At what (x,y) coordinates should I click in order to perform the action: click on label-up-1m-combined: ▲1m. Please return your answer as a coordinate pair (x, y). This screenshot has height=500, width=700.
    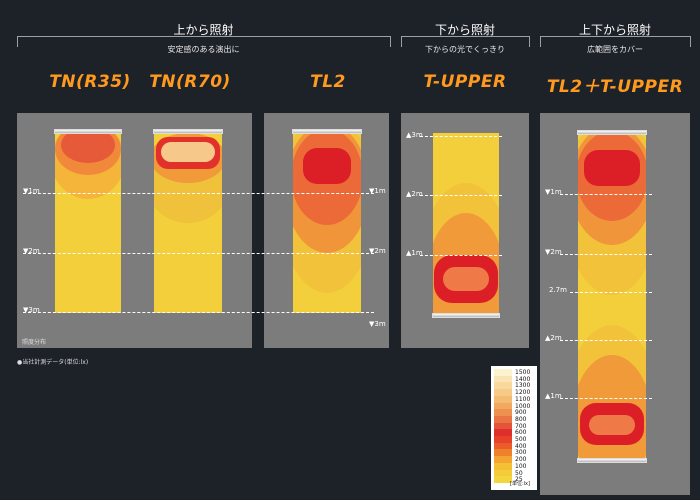
    Looking at the image, I should click on (553, 396).